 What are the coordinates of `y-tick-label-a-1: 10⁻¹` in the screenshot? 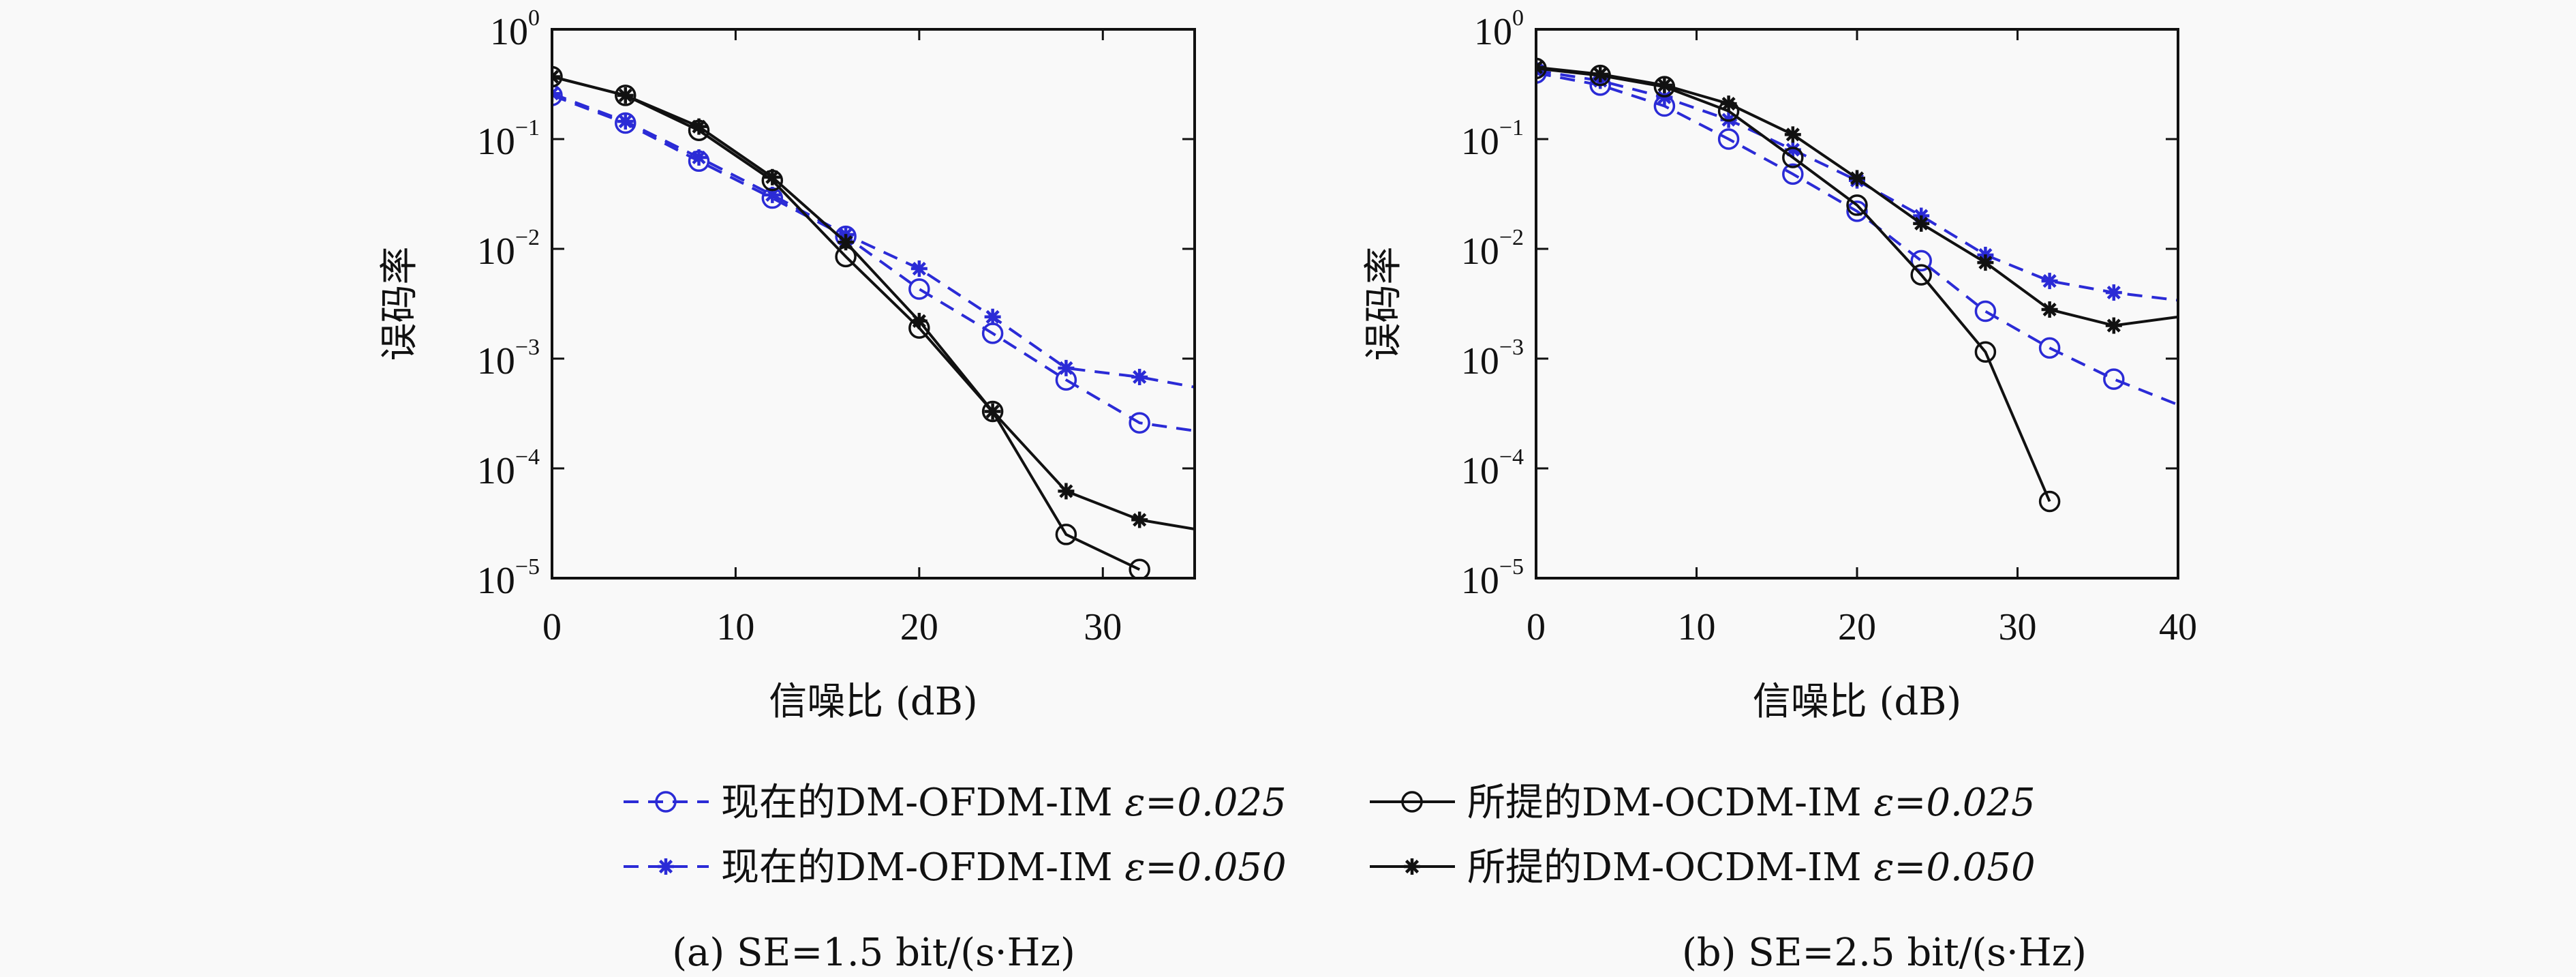 It's located at (508, 139).